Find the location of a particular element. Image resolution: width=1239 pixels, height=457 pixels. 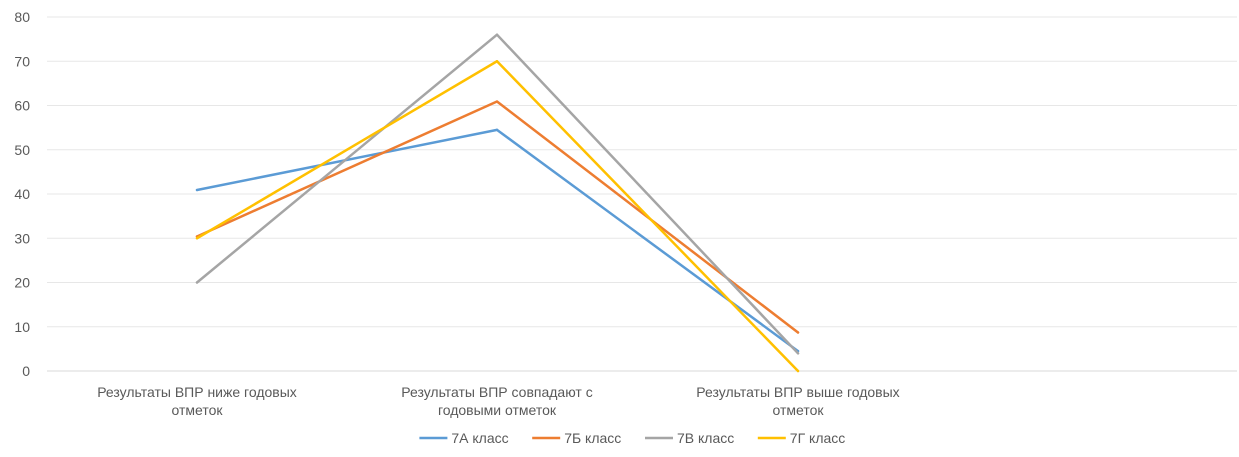

y-tick-label: 0 is located at coordinates (26, 371).